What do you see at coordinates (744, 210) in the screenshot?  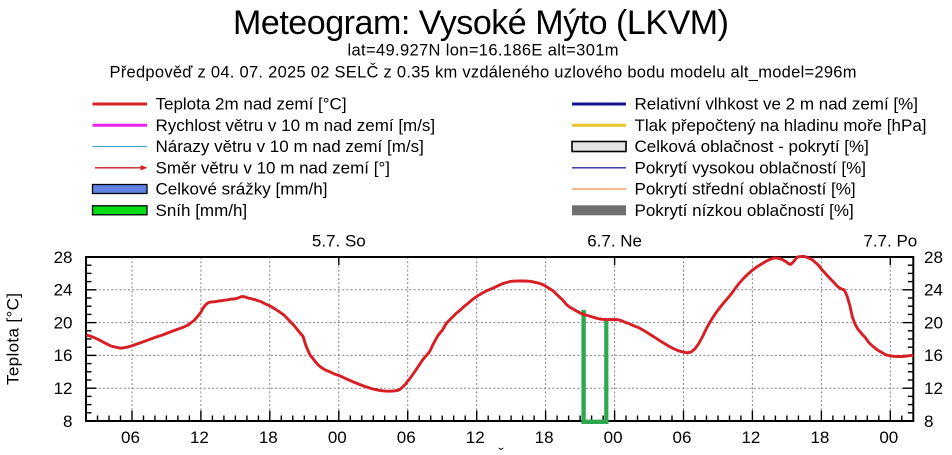 I see `svg-text: Pokrytí nízkou oblačností [%]` at bounding box center [744, 210].